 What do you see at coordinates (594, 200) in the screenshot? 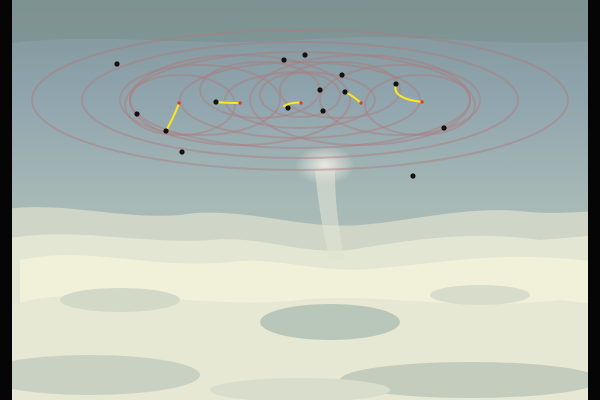
I see `right-letterbox` at bounding box center [594, 200].